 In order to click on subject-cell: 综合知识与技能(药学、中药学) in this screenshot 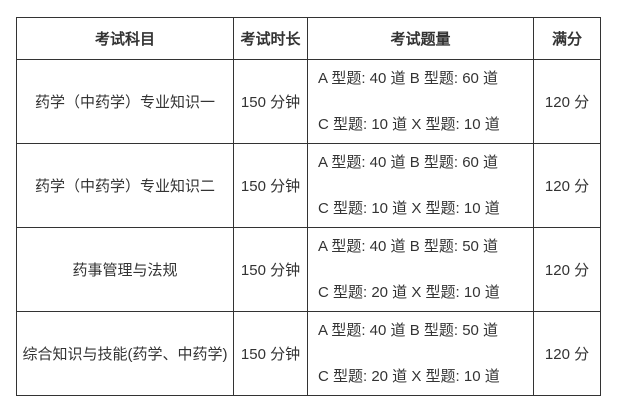, I will do `click(125, 353)`.